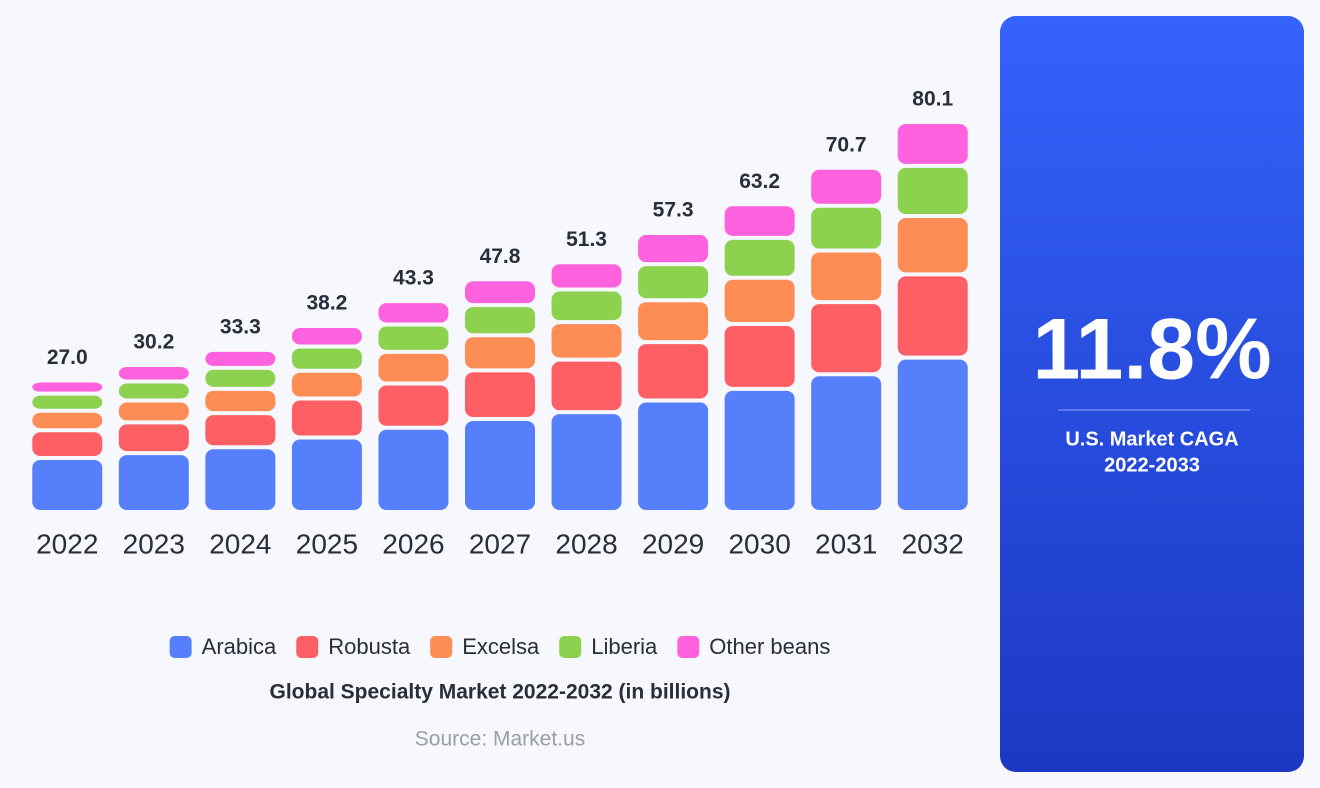 This screenshot has height=788, width=1320. I want to click on total-label: 30.2, so click(153, 342).